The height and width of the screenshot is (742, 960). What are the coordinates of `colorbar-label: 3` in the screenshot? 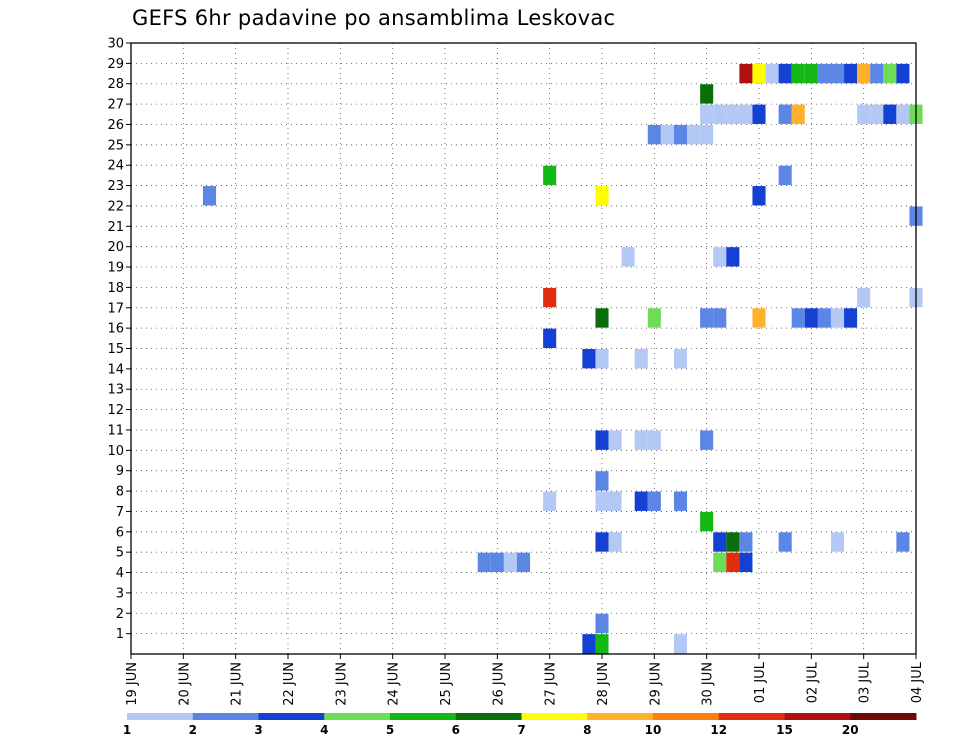 It's located at (258, 730).